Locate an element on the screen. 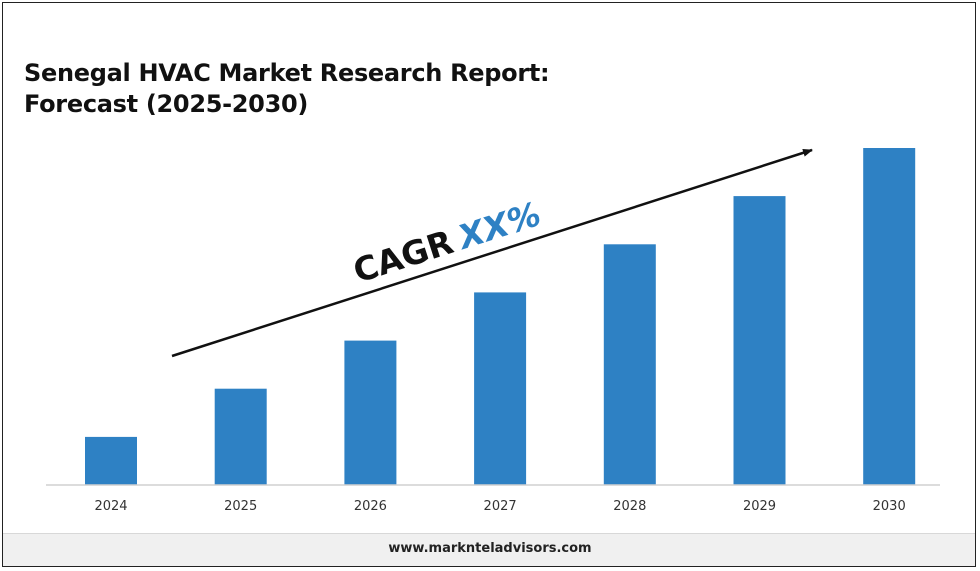 The height and width of the screenshot is (571, 980). x-tick-label-2030: 2030 is located at coordinates (889, 506).